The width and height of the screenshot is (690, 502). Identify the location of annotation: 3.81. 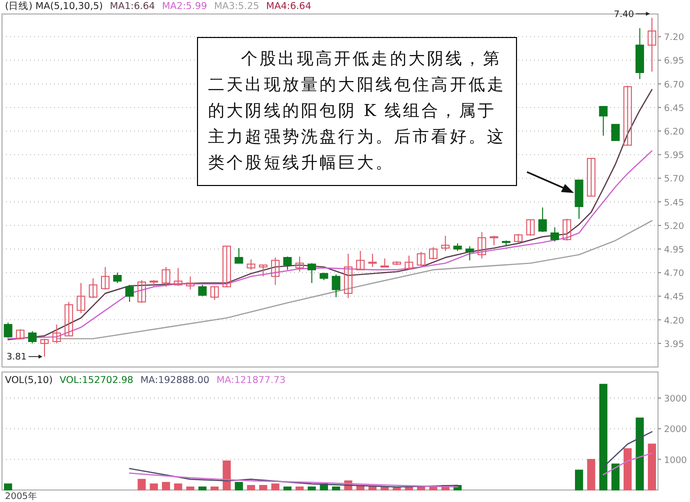
(16, 357).